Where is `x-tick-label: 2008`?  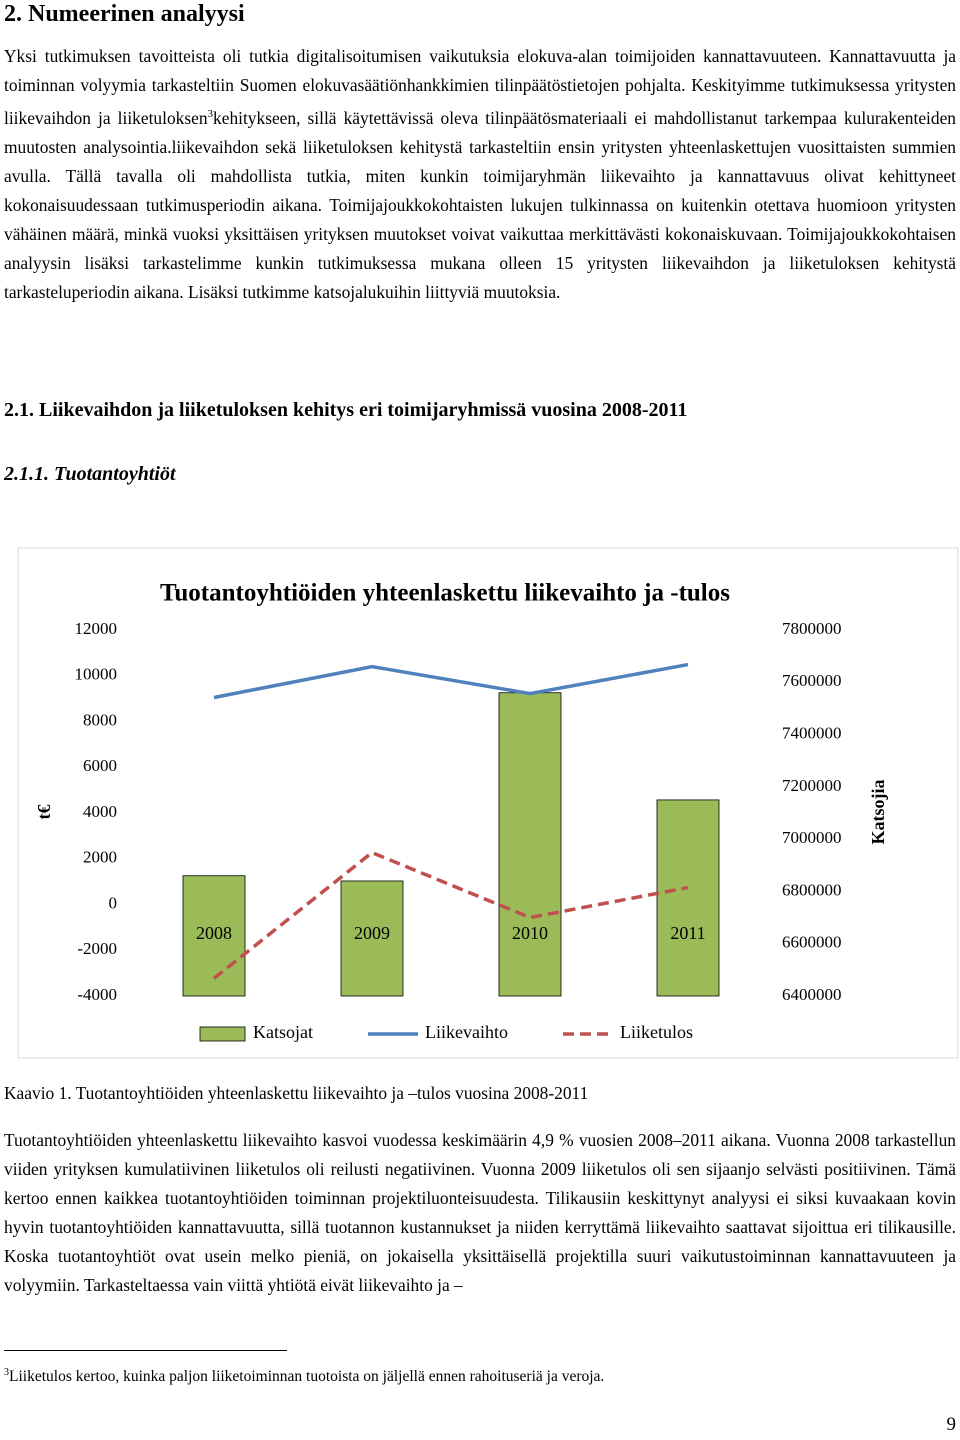 x-tick-label: 2008 is located at coordinates (214, 933).